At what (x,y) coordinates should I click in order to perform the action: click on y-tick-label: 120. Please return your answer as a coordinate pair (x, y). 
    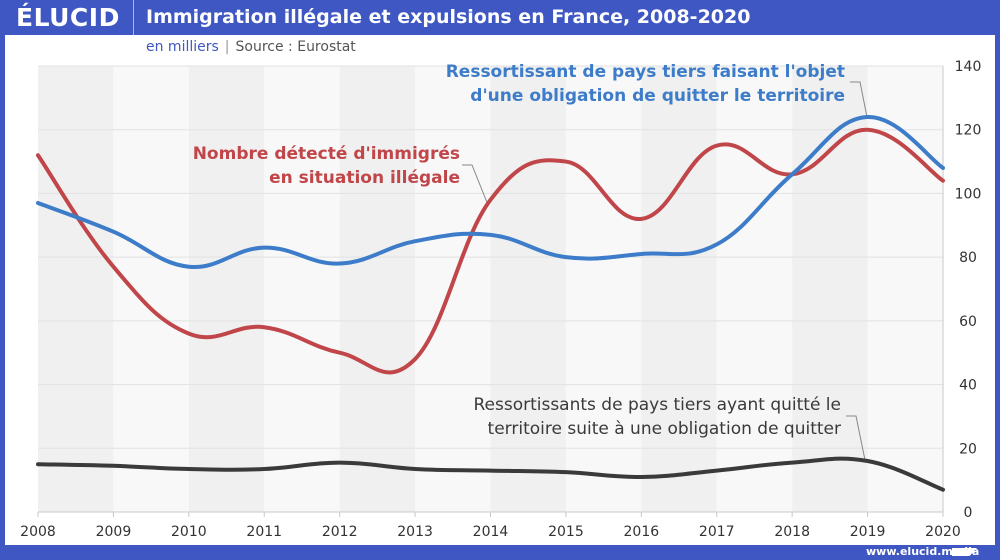
    Looking at the image, I should click on (968, 131).